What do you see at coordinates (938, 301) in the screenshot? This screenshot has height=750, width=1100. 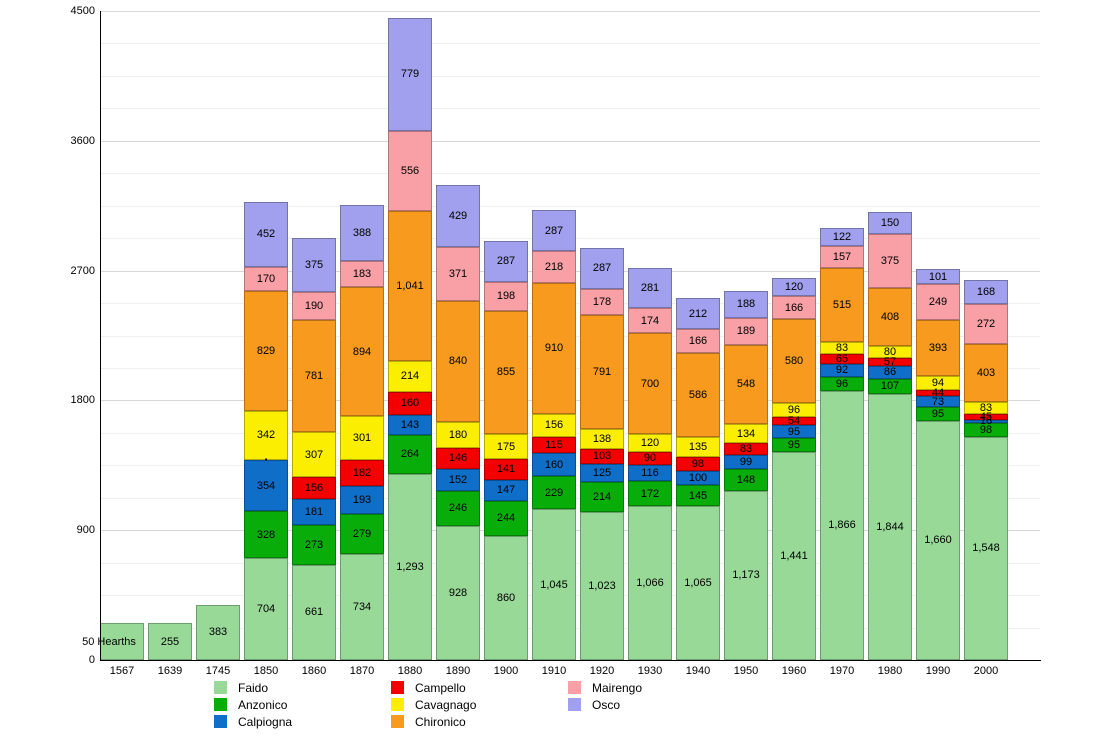 I see `segment-mairengo-1990` at bounding box center [938, 301].